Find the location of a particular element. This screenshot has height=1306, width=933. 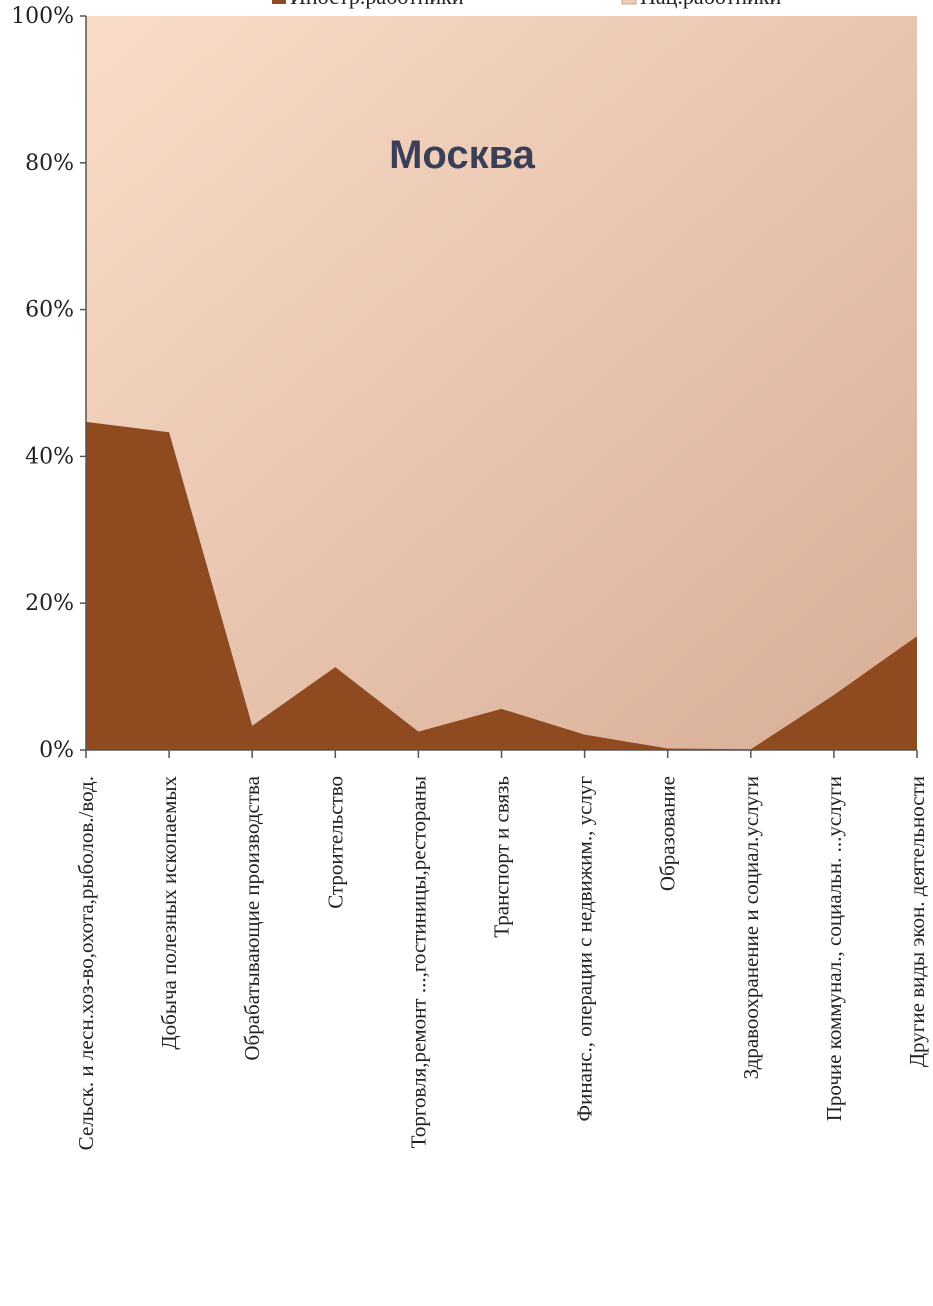

legend-swatch-foreign is located at coordinates (279, 2).